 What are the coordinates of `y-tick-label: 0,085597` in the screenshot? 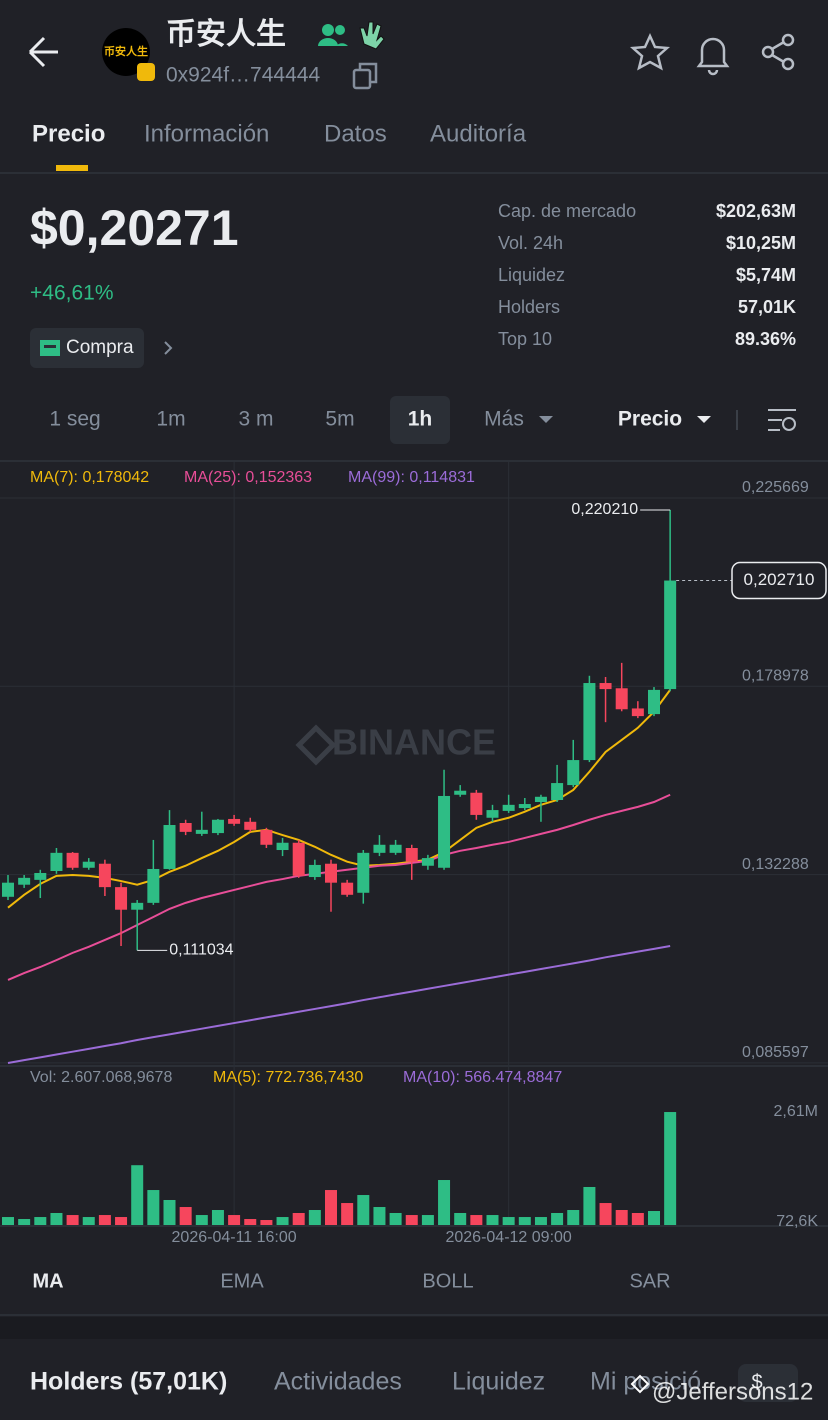 It's located at (775, 1052).